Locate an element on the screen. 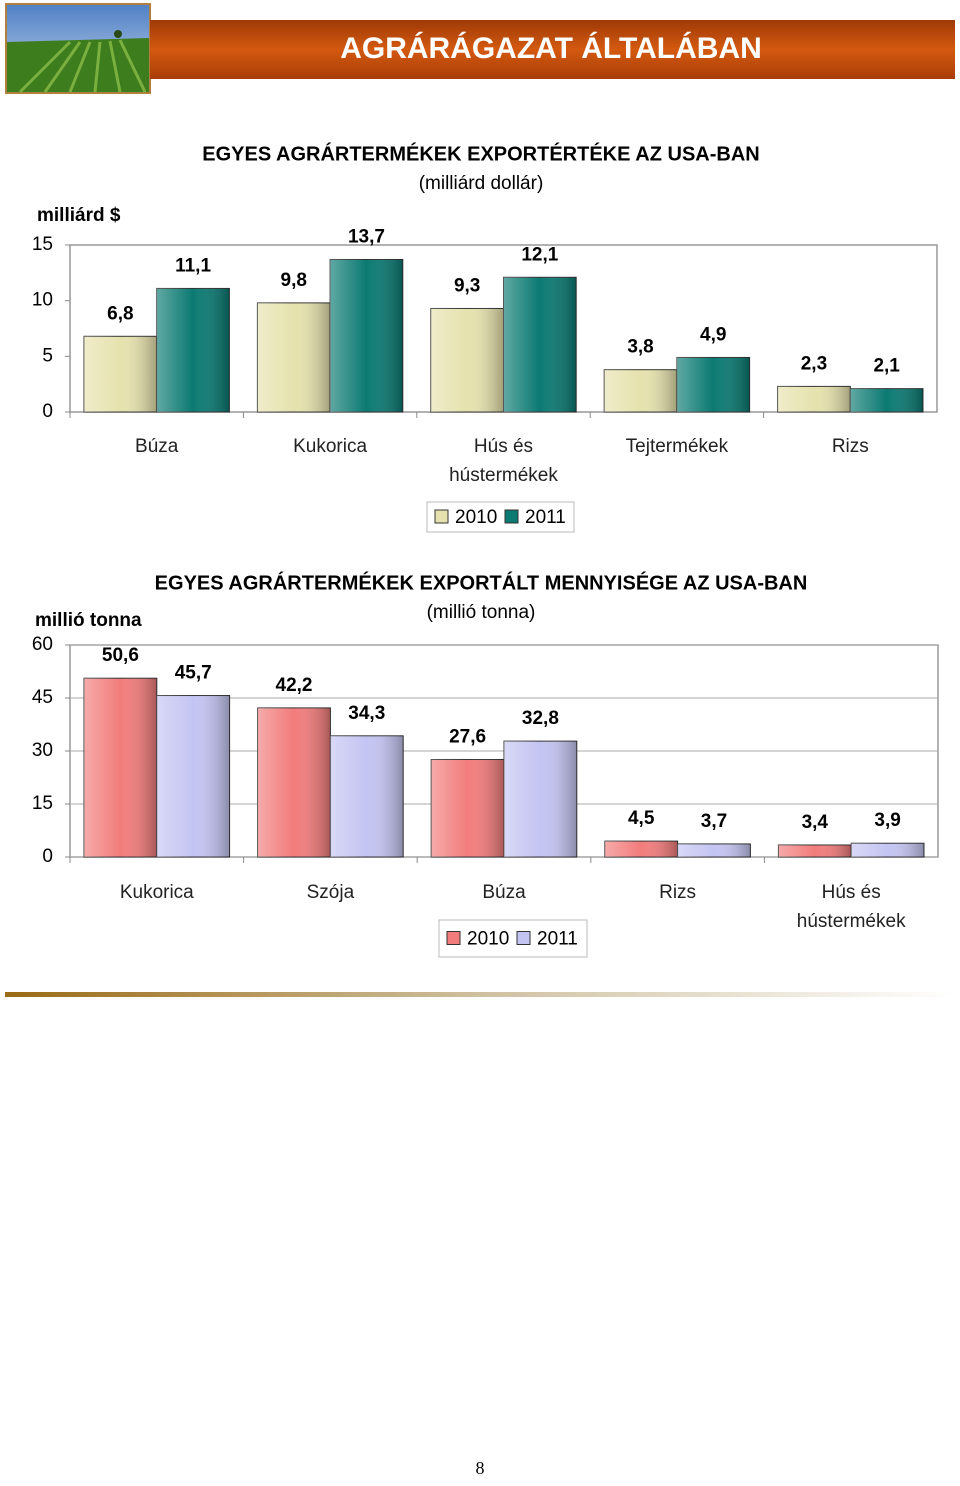  y-tick-label: 10 is located at coordinates (42, 300).